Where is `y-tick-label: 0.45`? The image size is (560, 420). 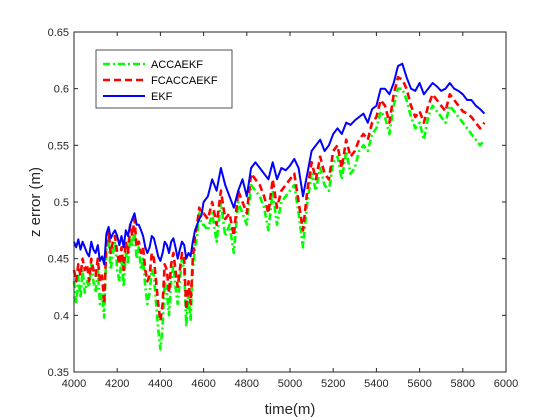 y-tick-label: 0.45 is located at coordinates (58, 260).